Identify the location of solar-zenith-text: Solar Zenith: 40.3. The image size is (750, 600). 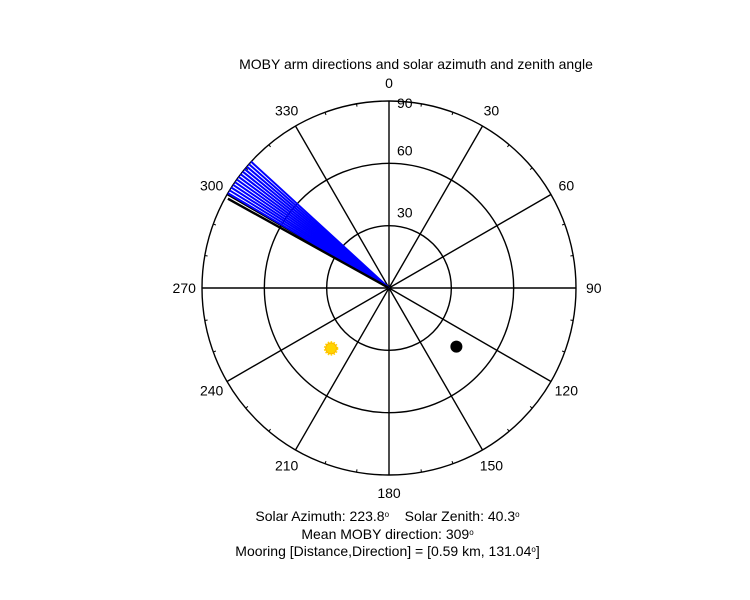
(460, 516).